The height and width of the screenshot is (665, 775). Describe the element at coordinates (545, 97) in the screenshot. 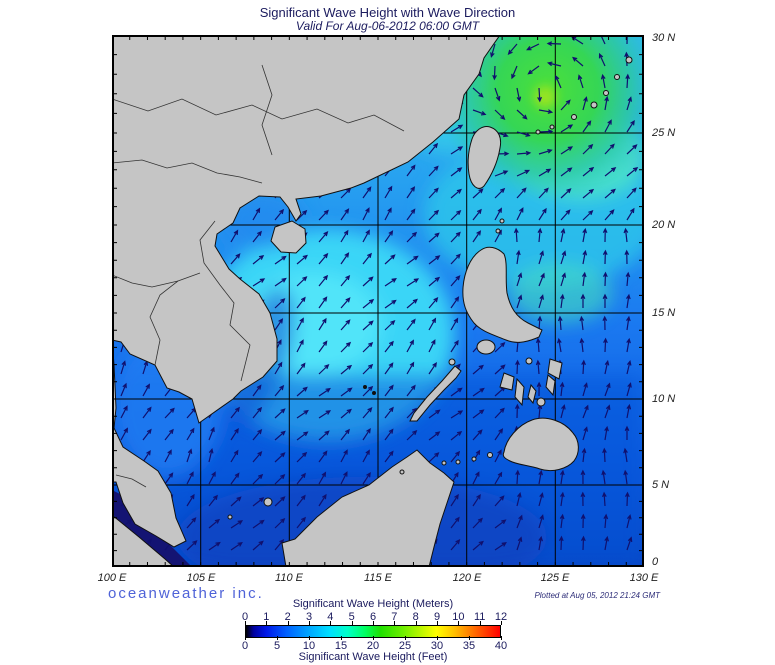

I see `storm-peak` at that location.